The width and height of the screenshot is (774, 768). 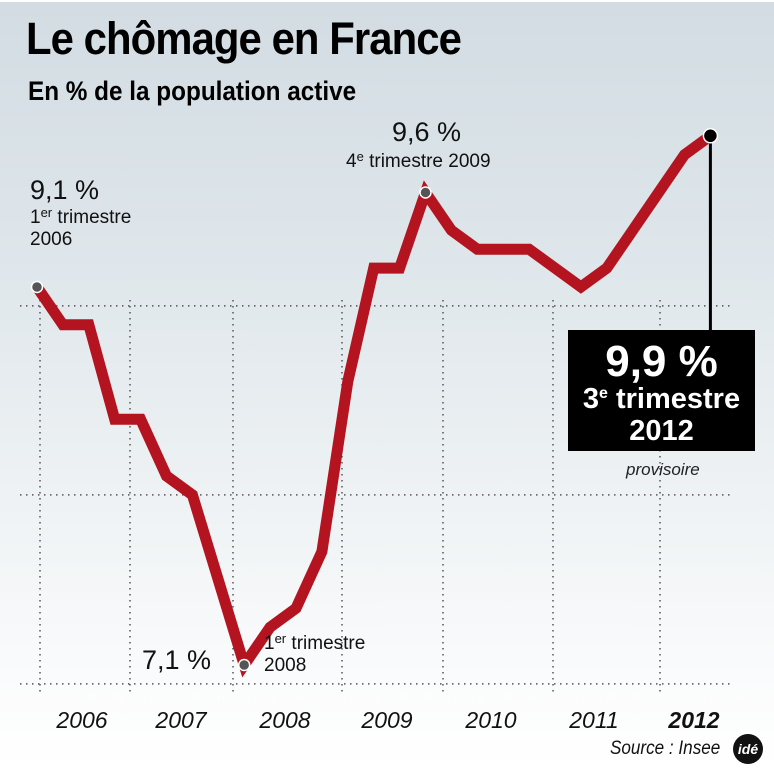 What do you see at coordinates (51, 239) in the screenshot?
I see `annotation-label-year: 2006` at bounding box center [51, 239].